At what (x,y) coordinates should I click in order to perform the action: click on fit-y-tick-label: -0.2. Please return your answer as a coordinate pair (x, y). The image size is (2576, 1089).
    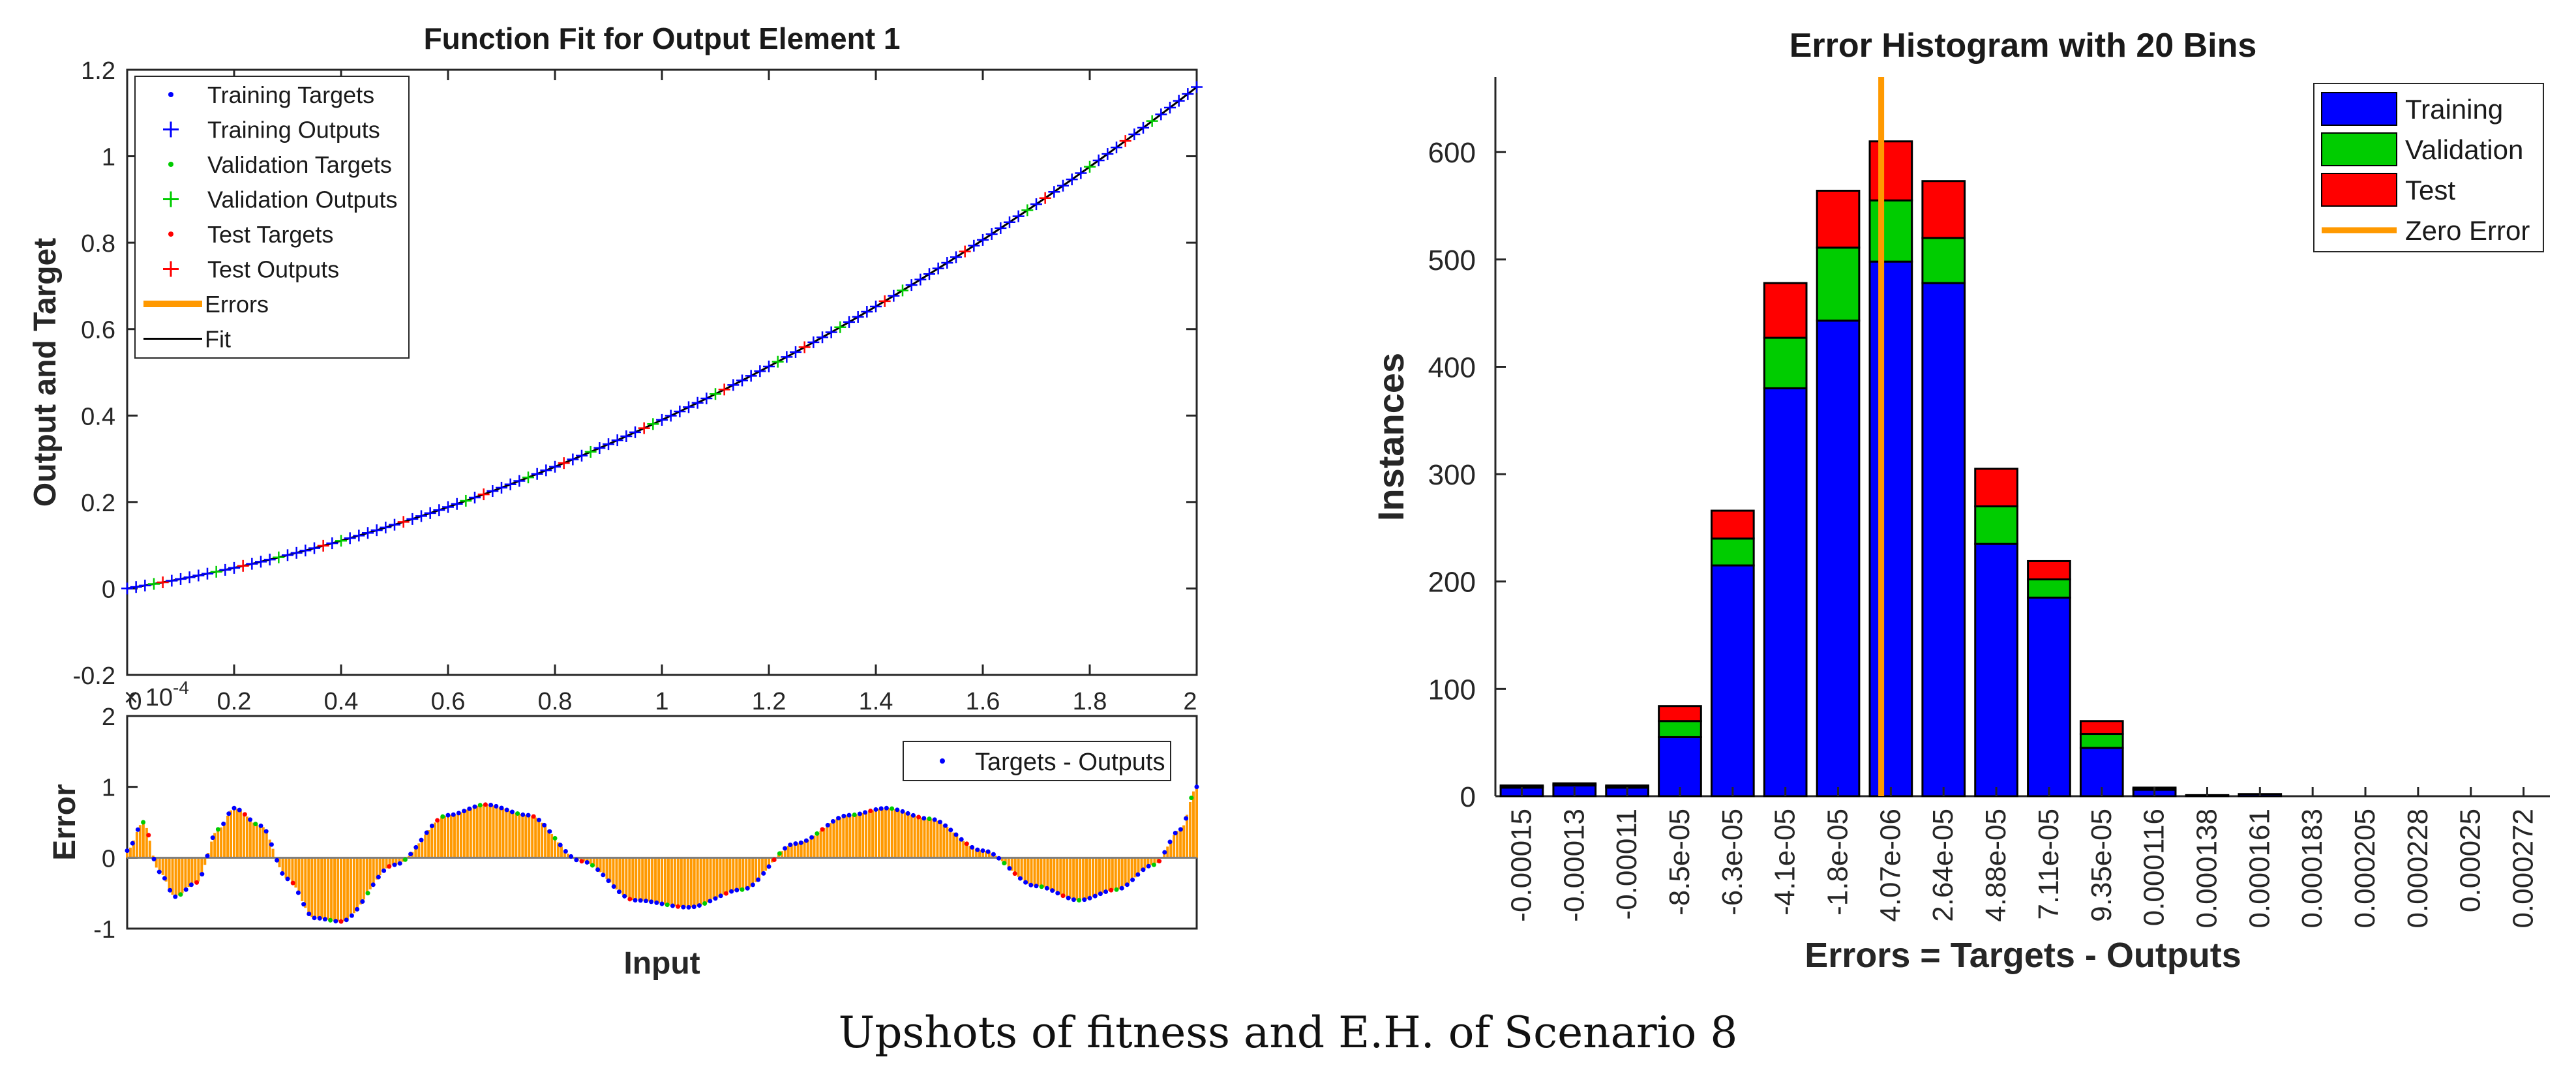
    Looking at the image, I should click on (94, 677).